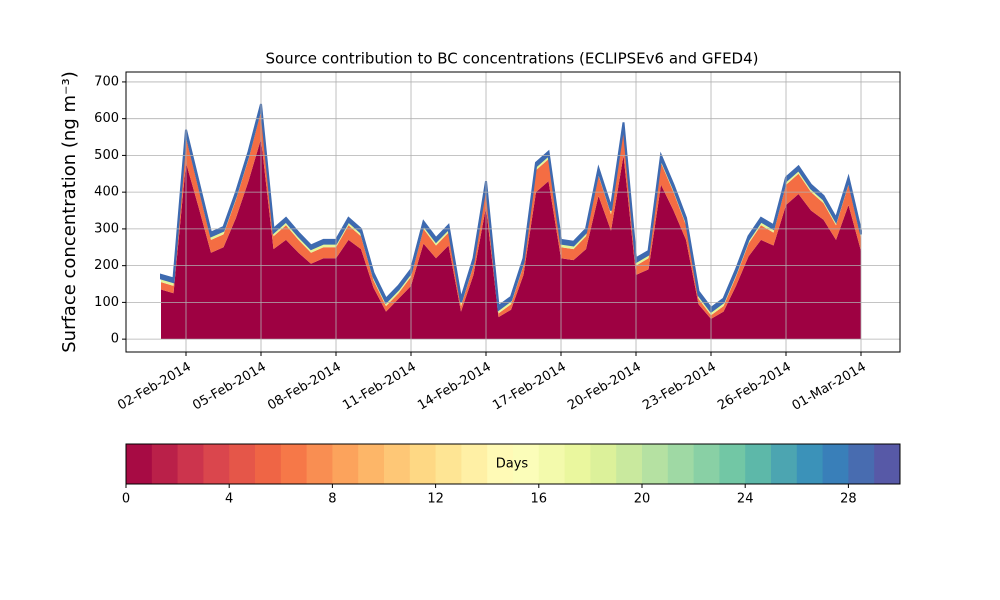  Describe the element at coordinates (379, 387) in the screenshot. I see `x-tick-label: 11-Feb-2014` at that location.